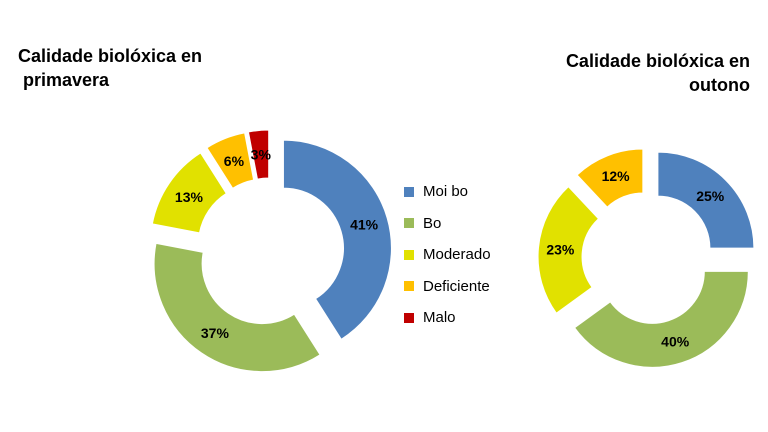 The height and width of the screenshot is (432, 768). I want to click on legend-swatch-malo, so click(409, 317).